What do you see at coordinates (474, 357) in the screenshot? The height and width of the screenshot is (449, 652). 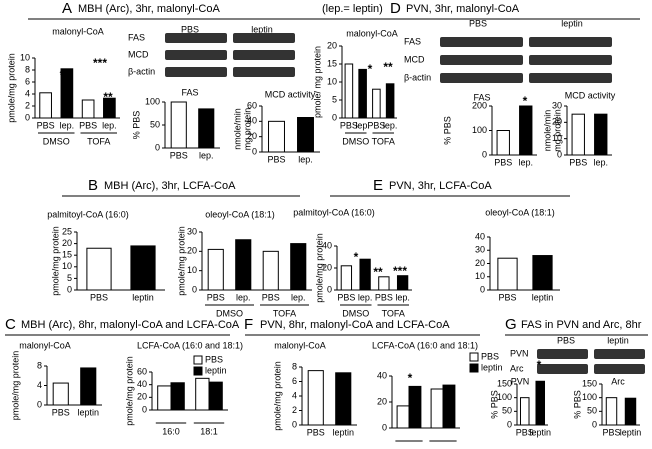 I see `legend-swatch` at bounding box center [474, 357].